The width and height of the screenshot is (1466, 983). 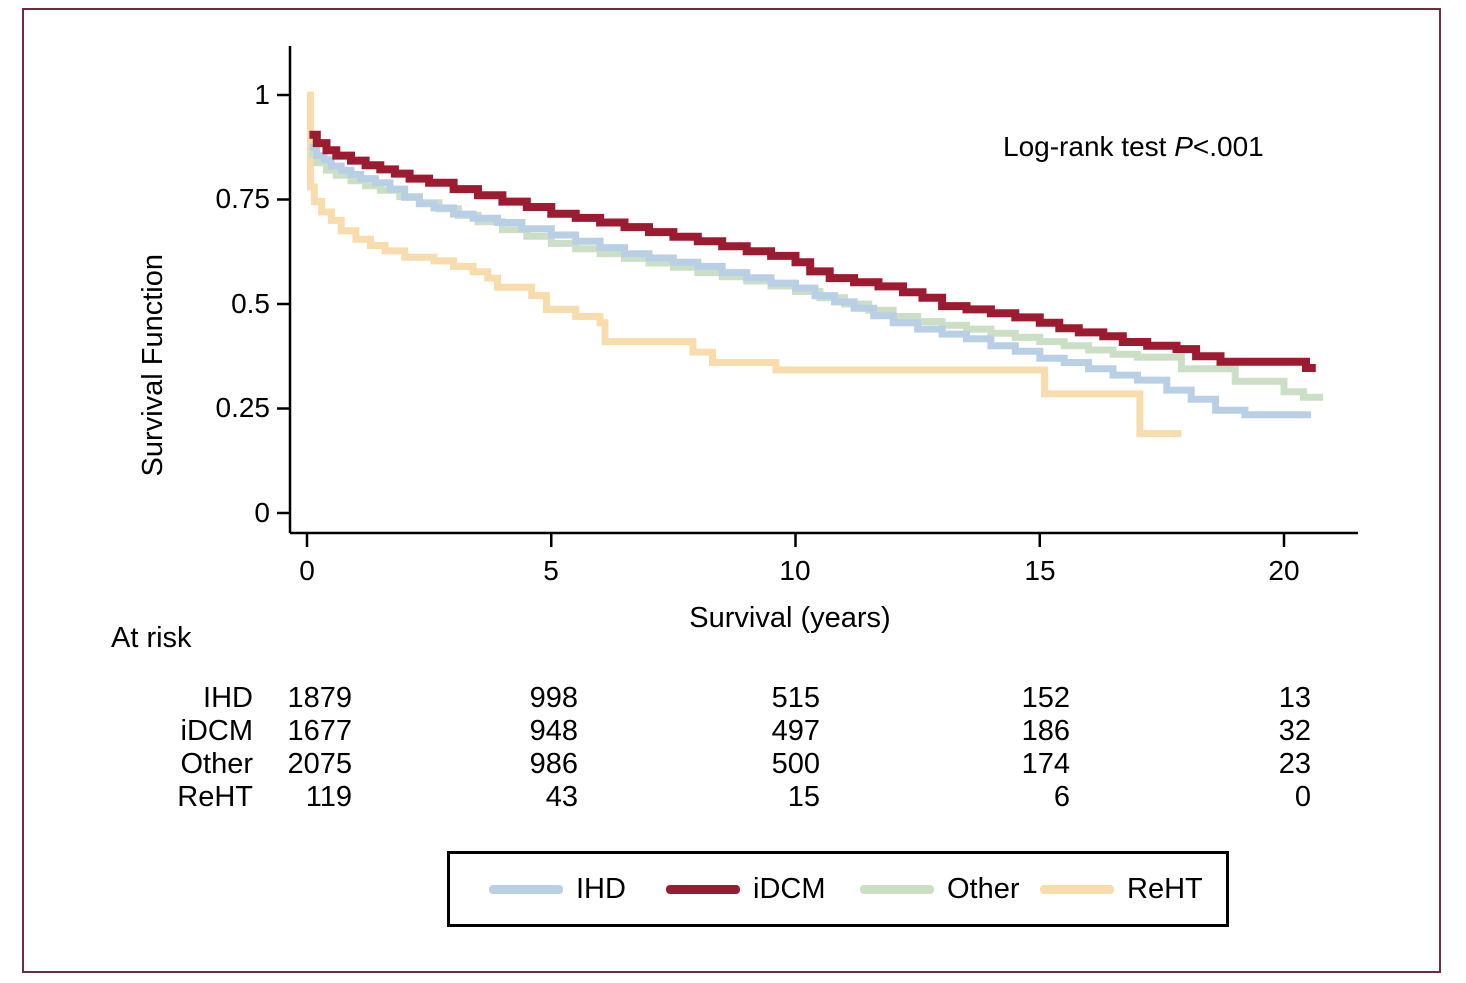 I want to click on at-risk-row-label: Other, so click(x=216, y=764).